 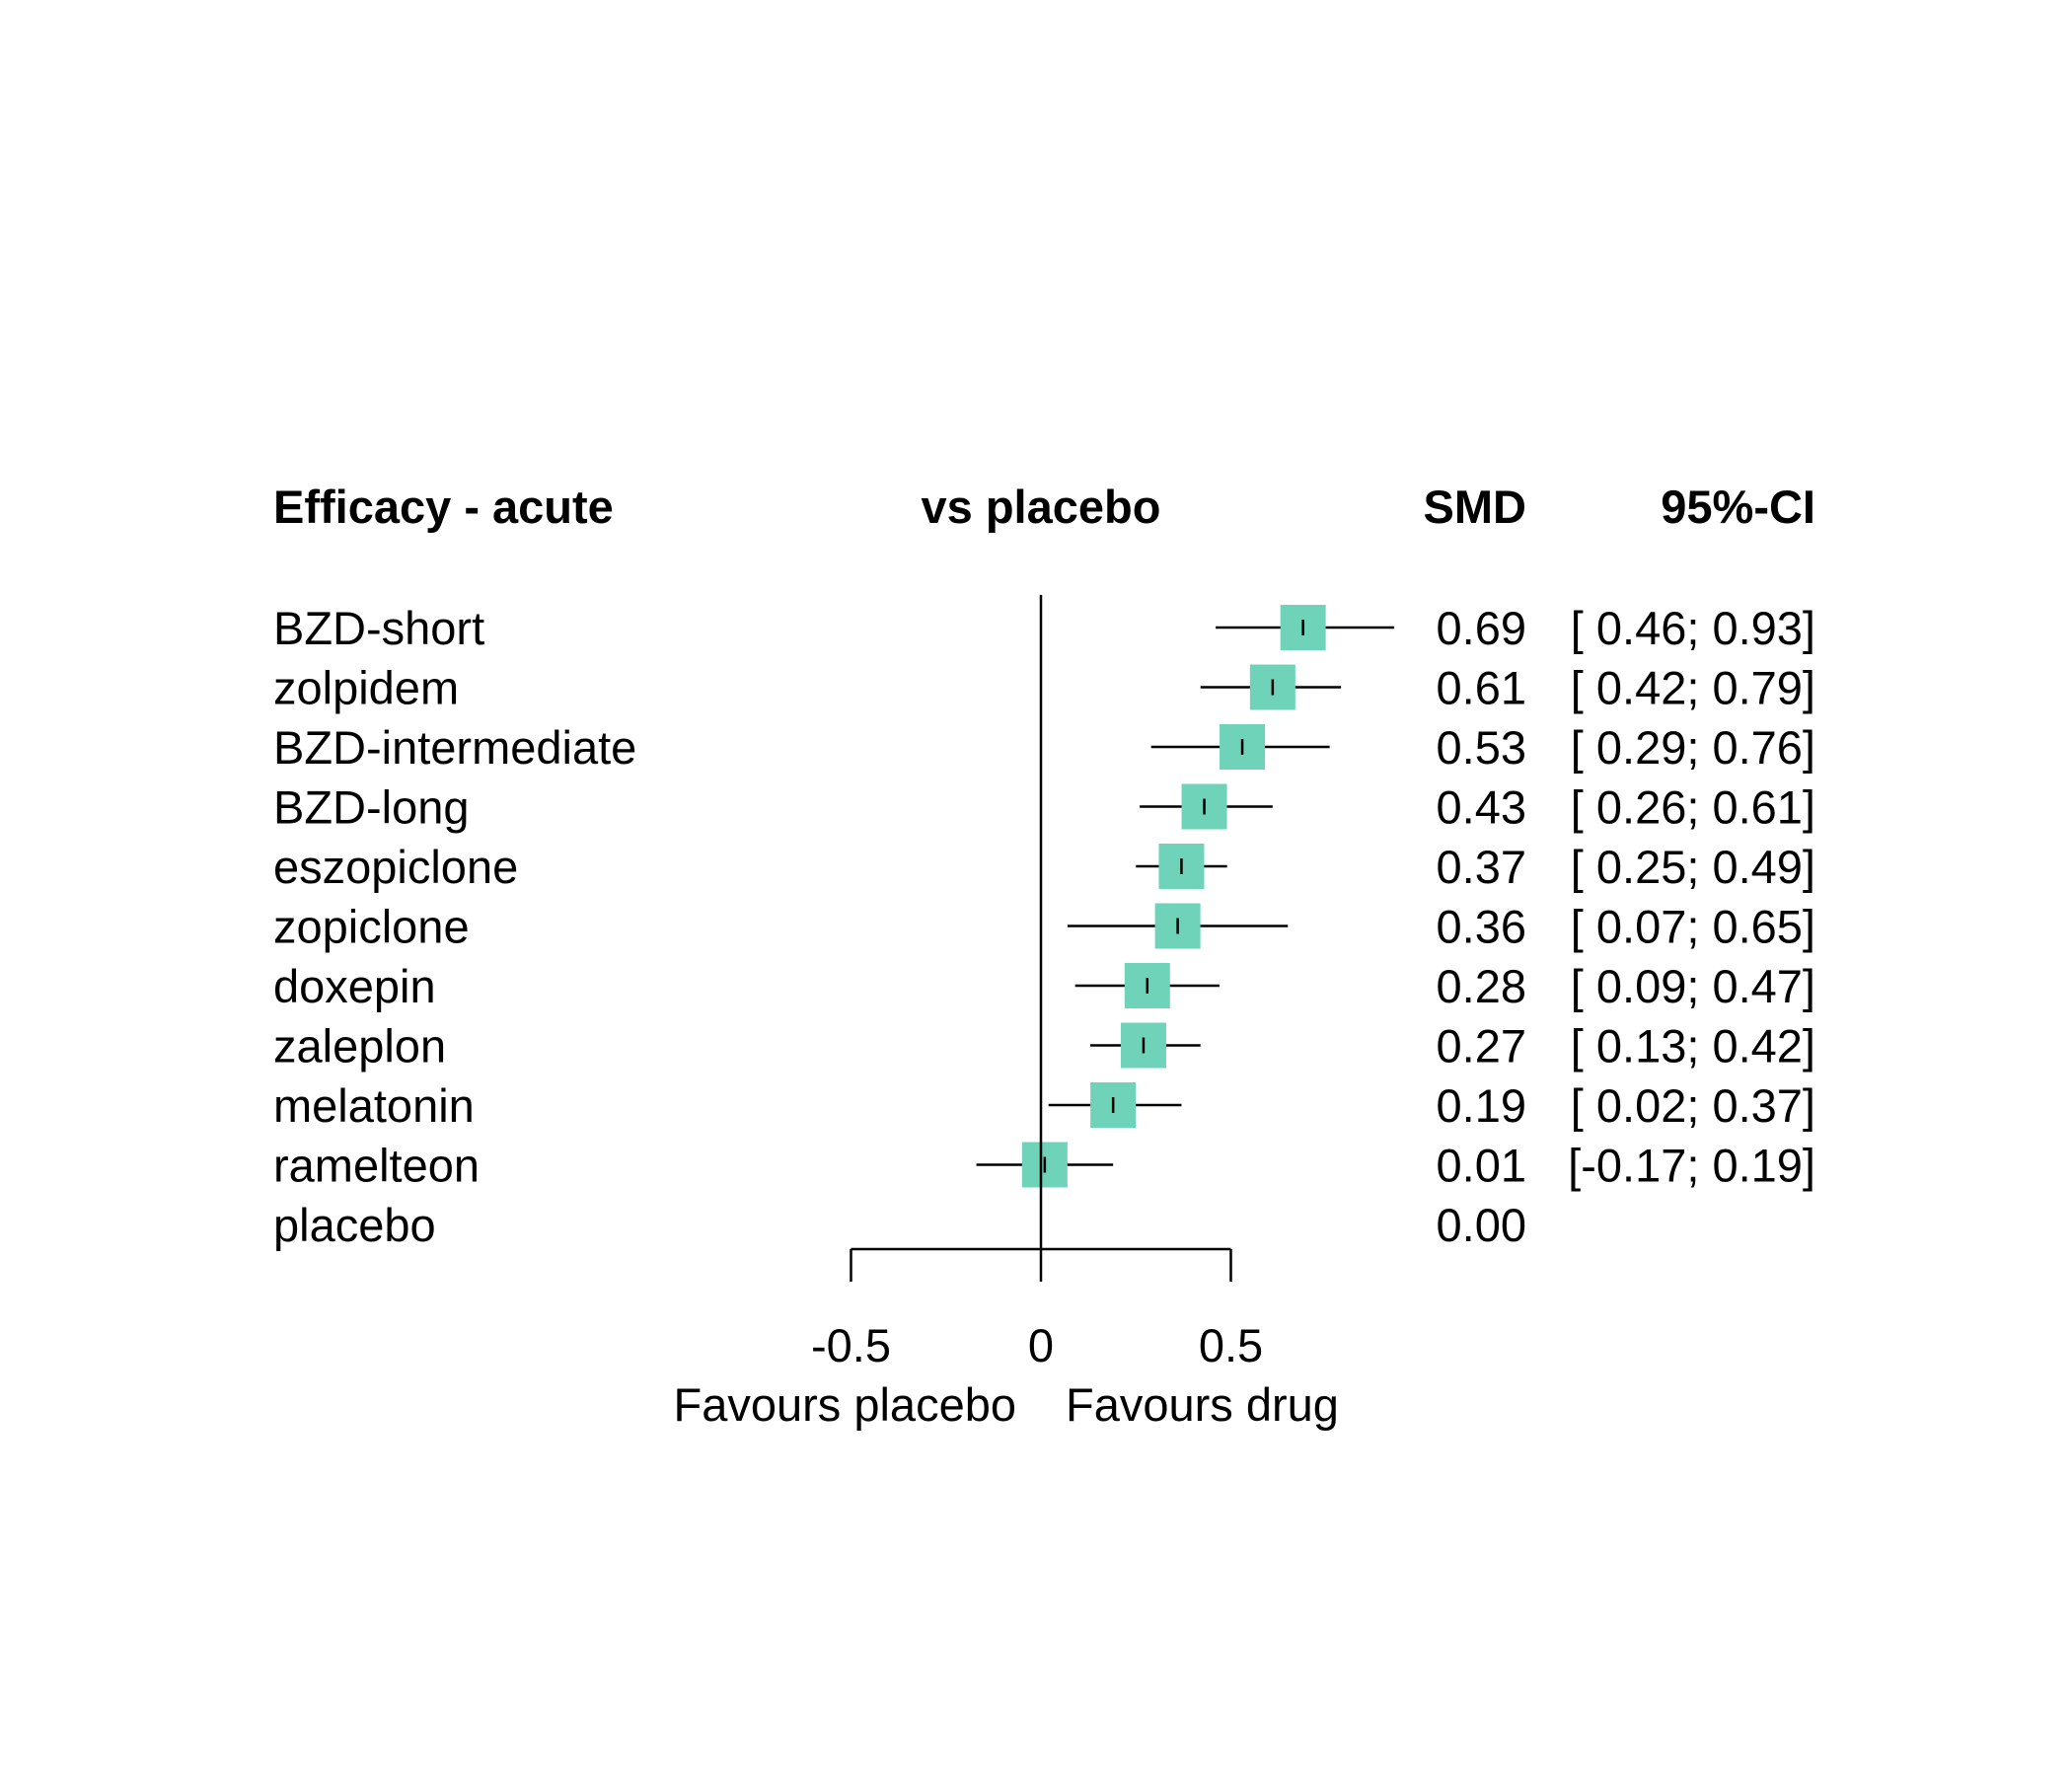 What do you see at coordinates (455, 748) in the screenshot?
I see `row-label: BZD-intermediate` at bounding box center [455, 748].